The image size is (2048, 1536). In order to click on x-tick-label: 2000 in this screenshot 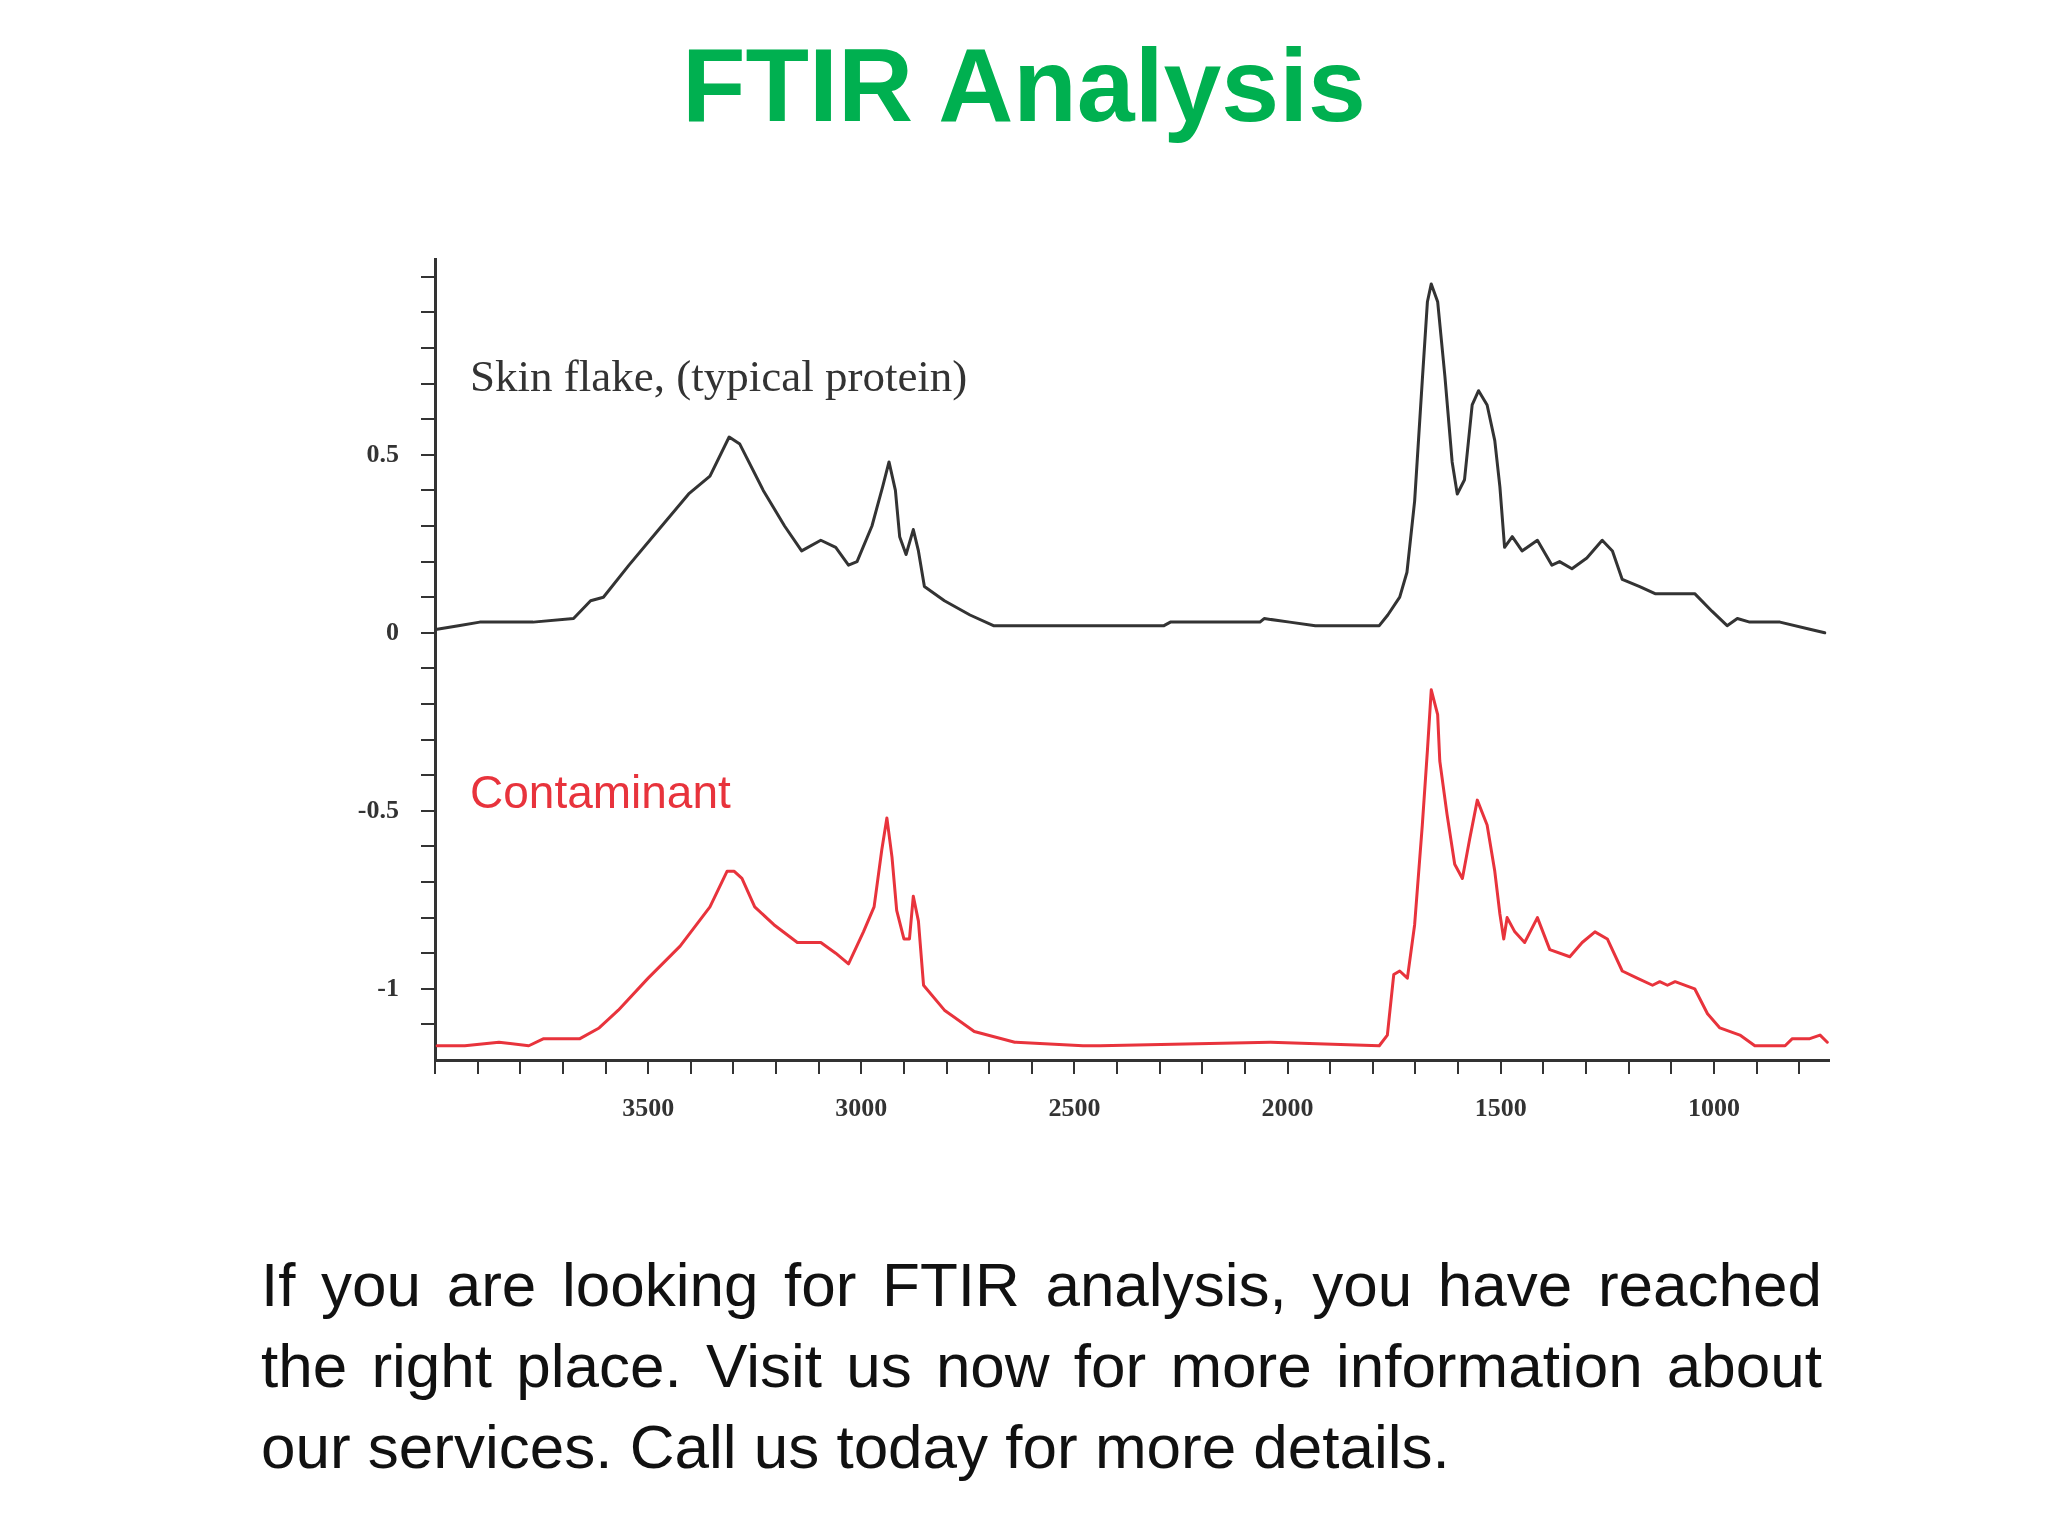, I will do `click(1287, 1108)`.